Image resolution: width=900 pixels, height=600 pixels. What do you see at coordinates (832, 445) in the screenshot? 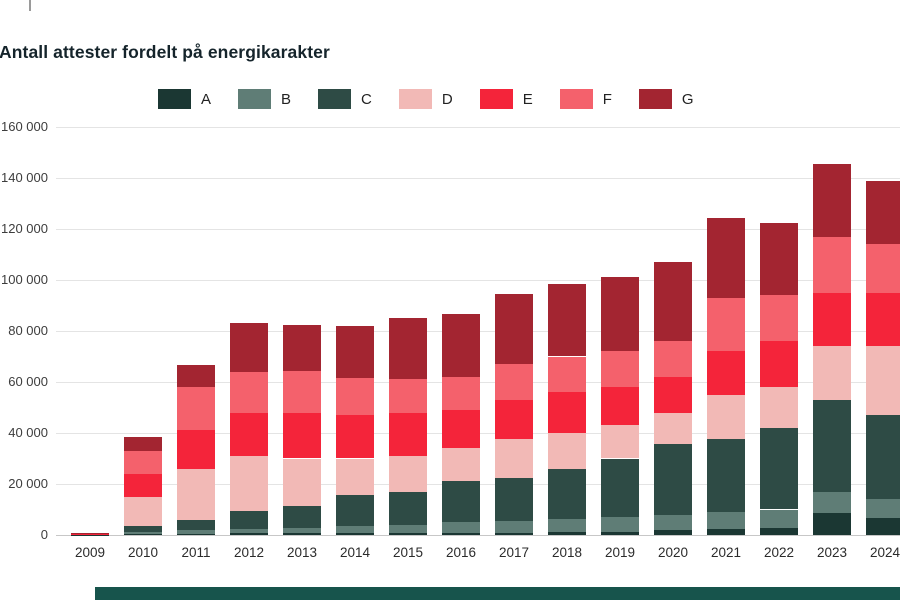
I see `bar-segment-C-2023` at bounding box center [832, 445].